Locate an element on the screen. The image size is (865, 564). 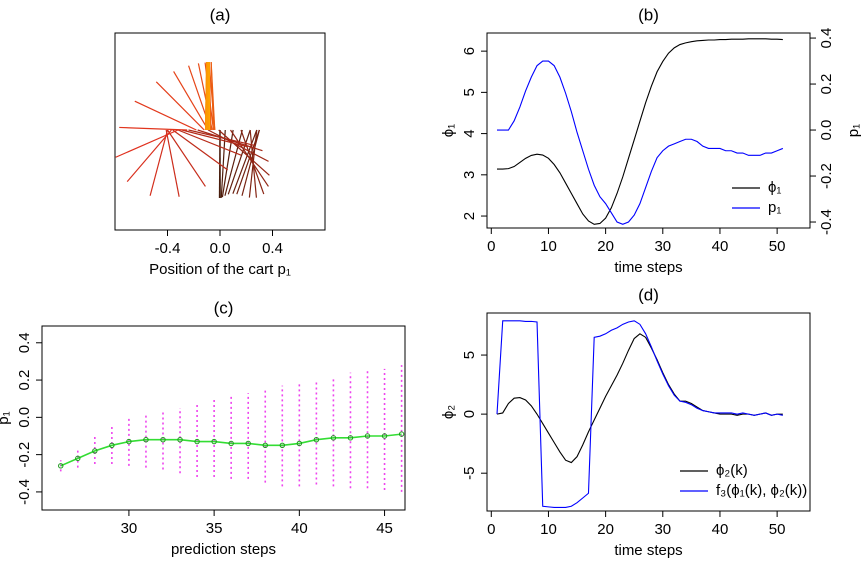
y-tick-label: 0.0 is located at coordinates (24, 417).